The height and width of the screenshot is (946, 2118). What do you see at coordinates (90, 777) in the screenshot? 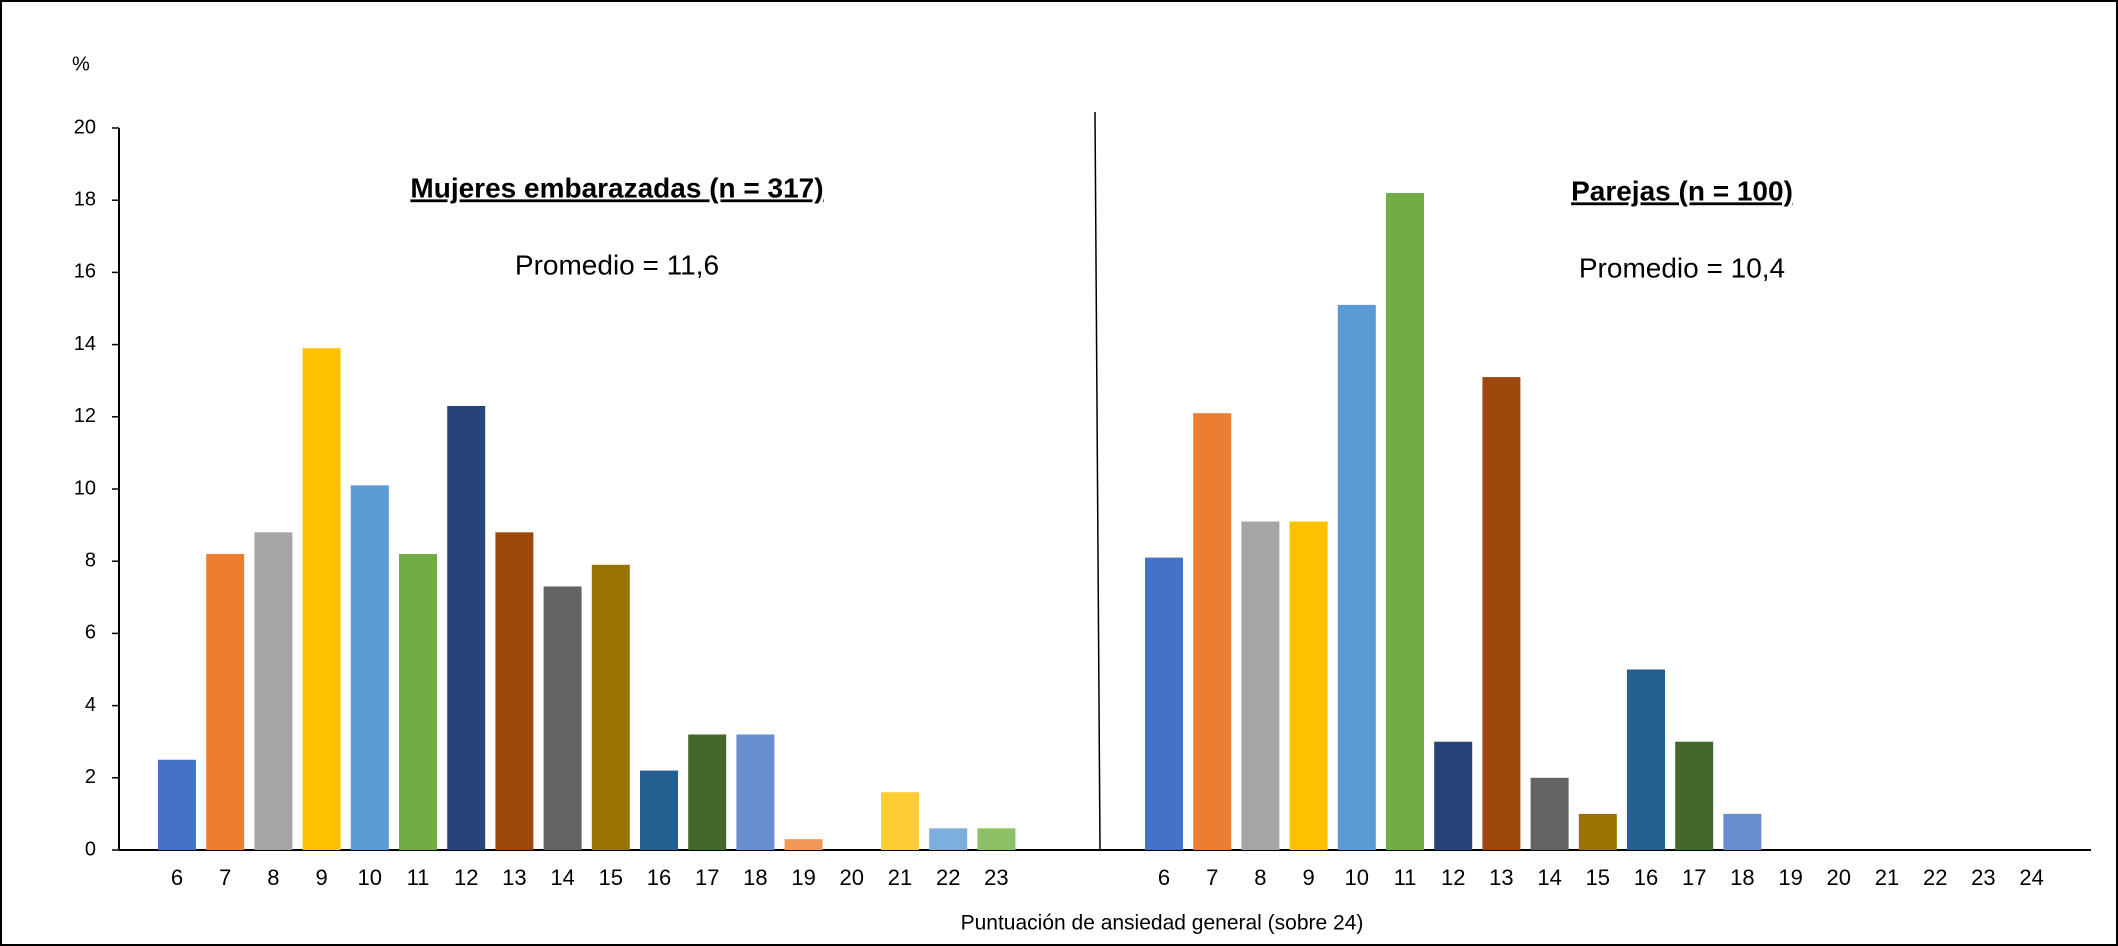
I see `y-tick-label: 2` at bounding box center [90, 777].